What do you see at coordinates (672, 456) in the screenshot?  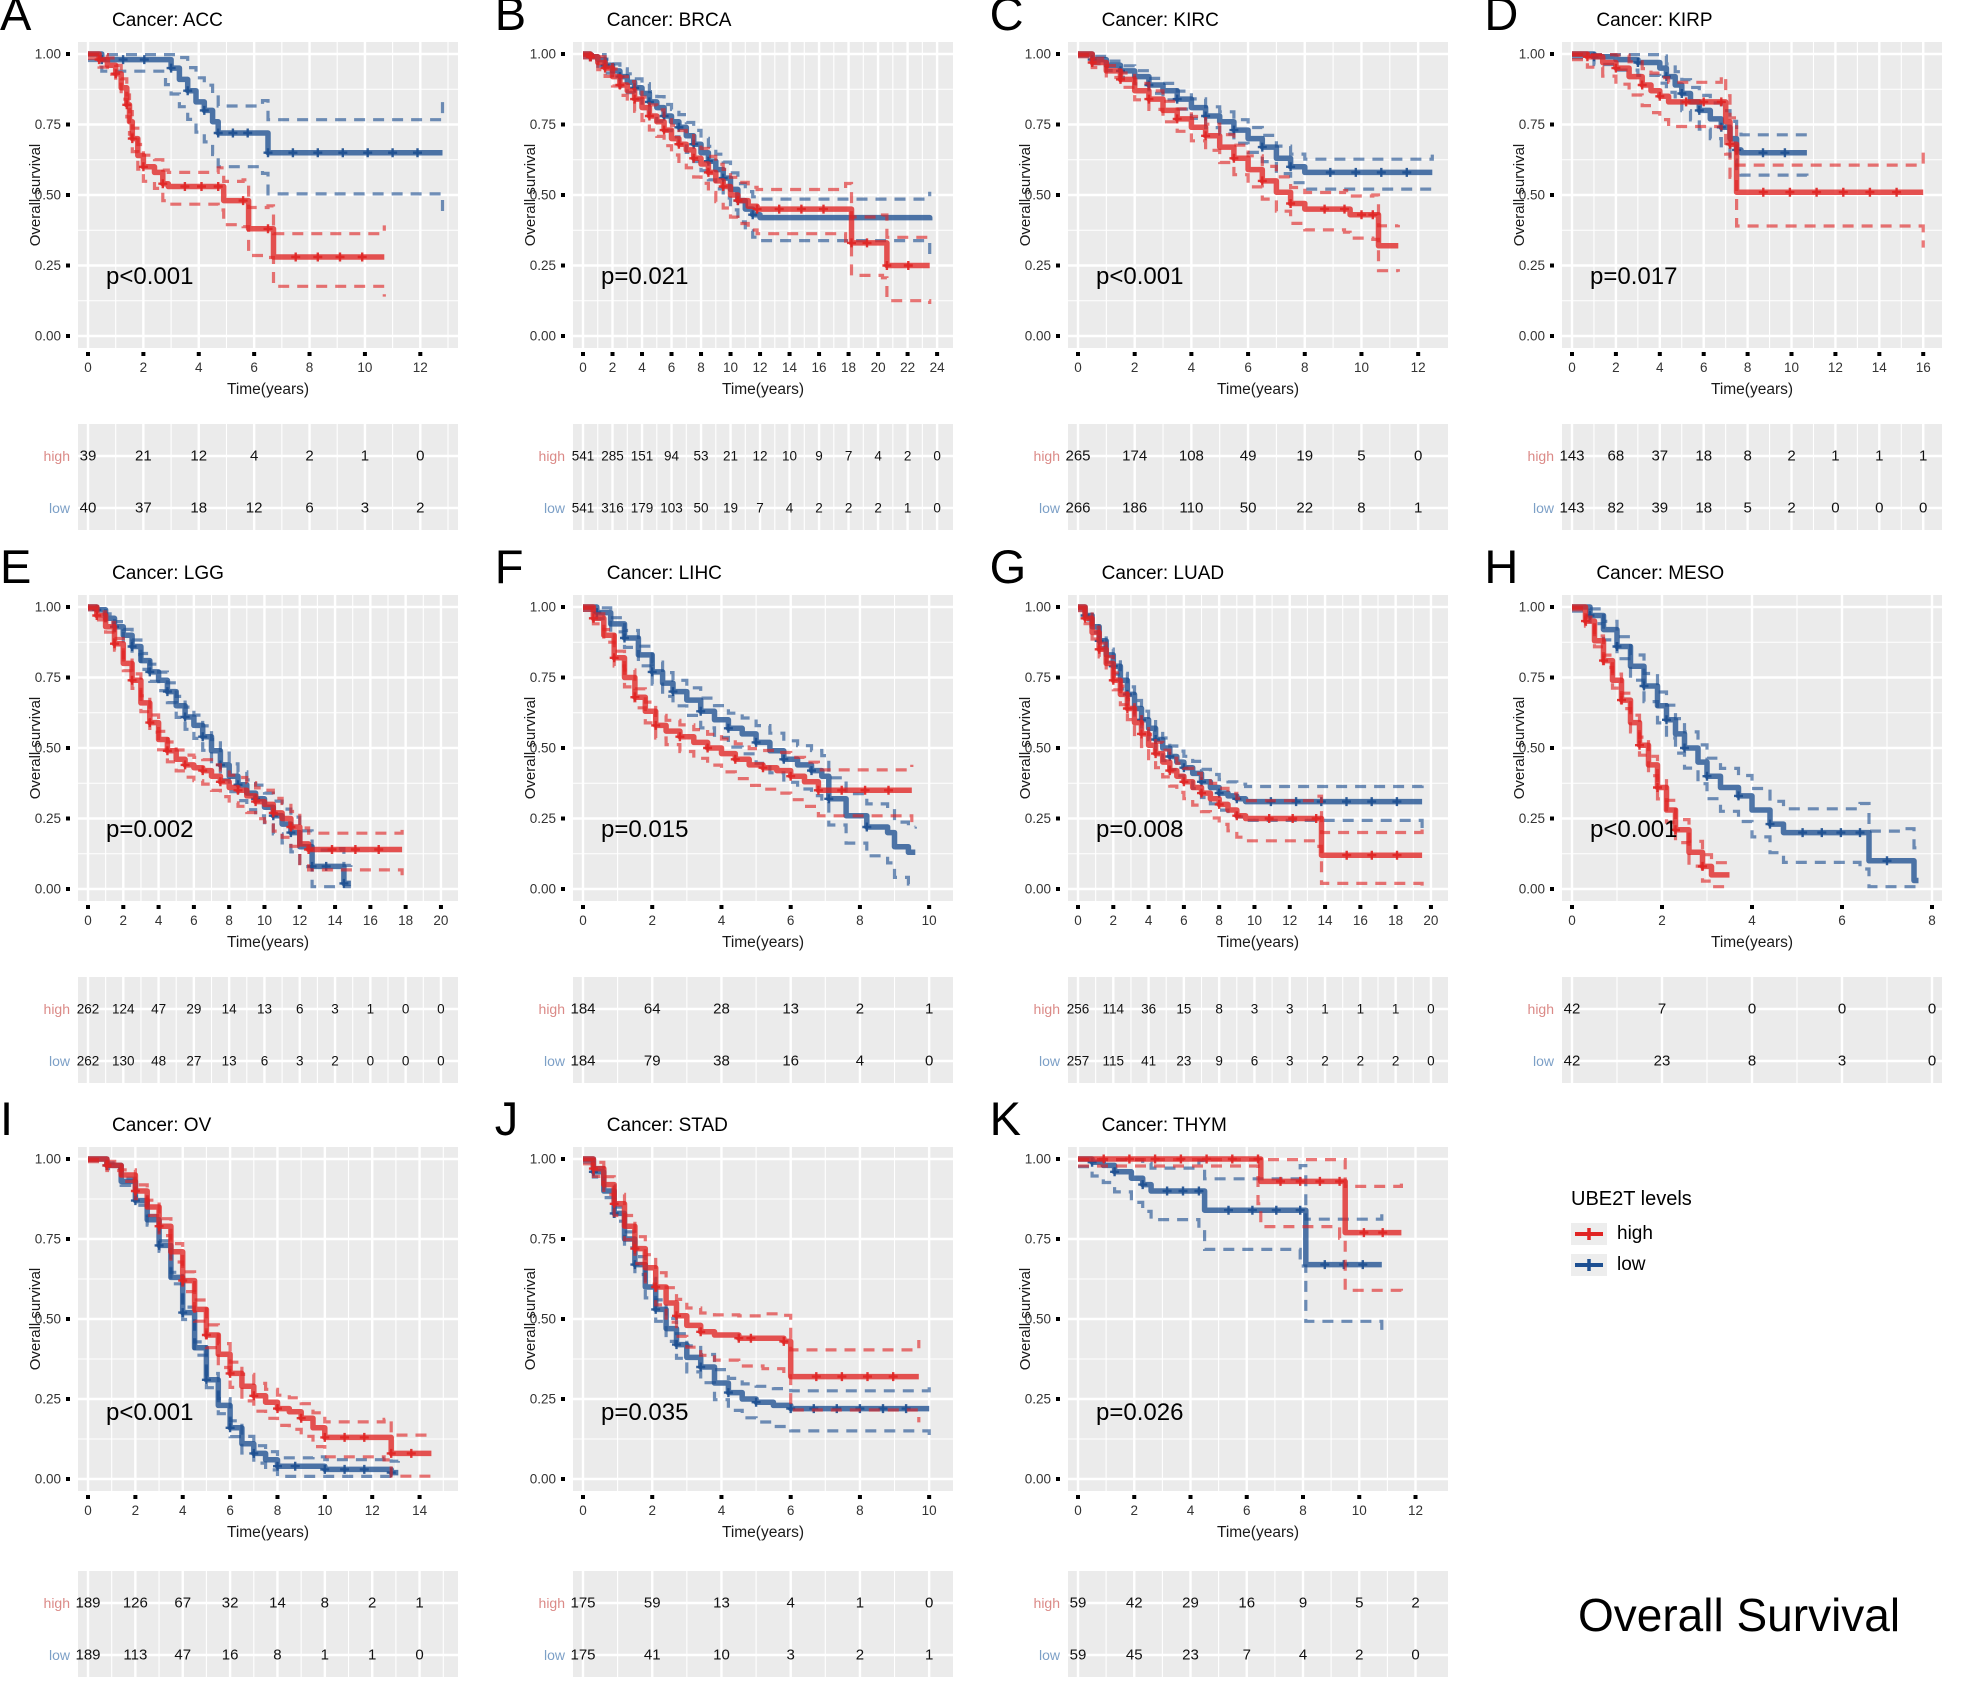 I see `svg-text: 94` at bounding box center [672, 456].